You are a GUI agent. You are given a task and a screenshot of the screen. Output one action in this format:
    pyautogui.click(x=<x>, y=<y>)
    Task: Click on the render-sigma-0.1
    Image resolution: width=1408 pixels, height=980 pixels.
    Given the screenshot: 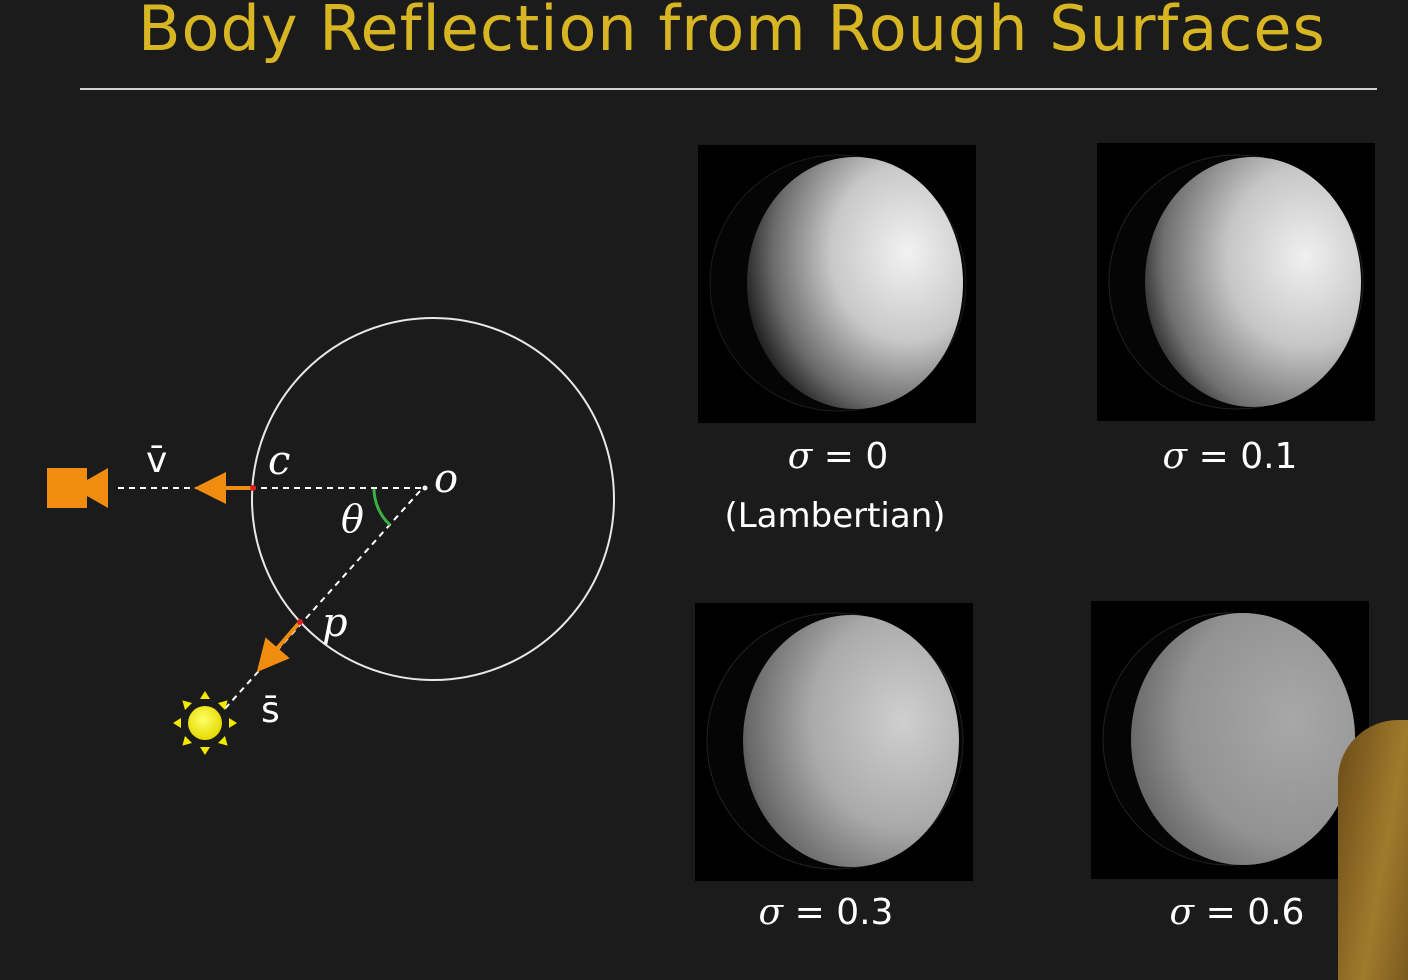 What is the action you would take?
    pyautogui.click(x=1236, y=282)
    